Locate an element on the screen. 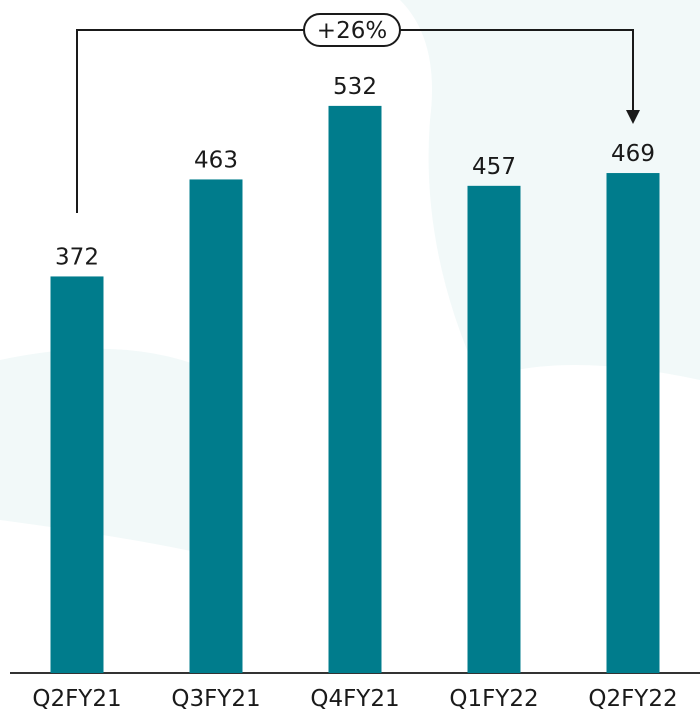 This screenshot has height=719, width=700. x-tick-label: Q1FY22 is located at coordinates (493, 699).